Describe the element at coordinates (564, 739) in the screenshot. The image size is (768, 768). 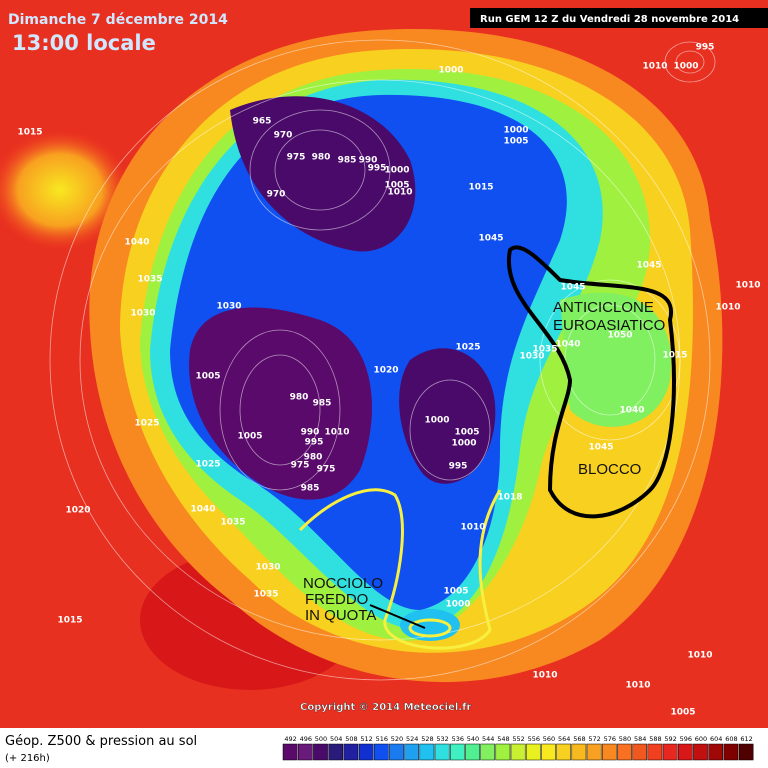
I see `scale-label: 564` at that location.